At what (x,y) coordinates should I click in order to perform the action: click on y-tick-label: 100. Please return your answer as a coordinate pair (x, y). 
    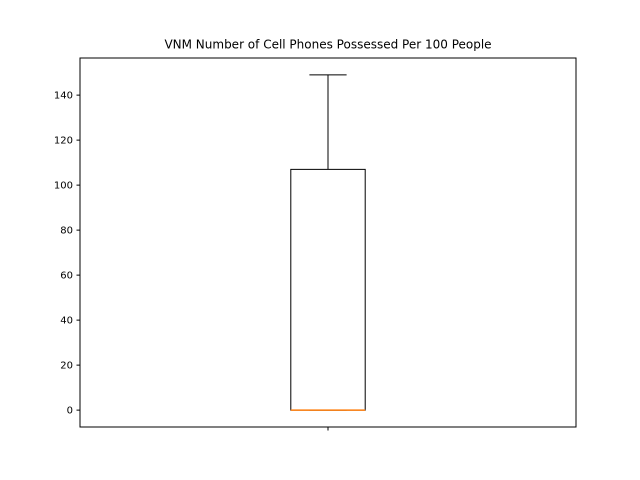
    Looking at the image, I should click on (63, 186).